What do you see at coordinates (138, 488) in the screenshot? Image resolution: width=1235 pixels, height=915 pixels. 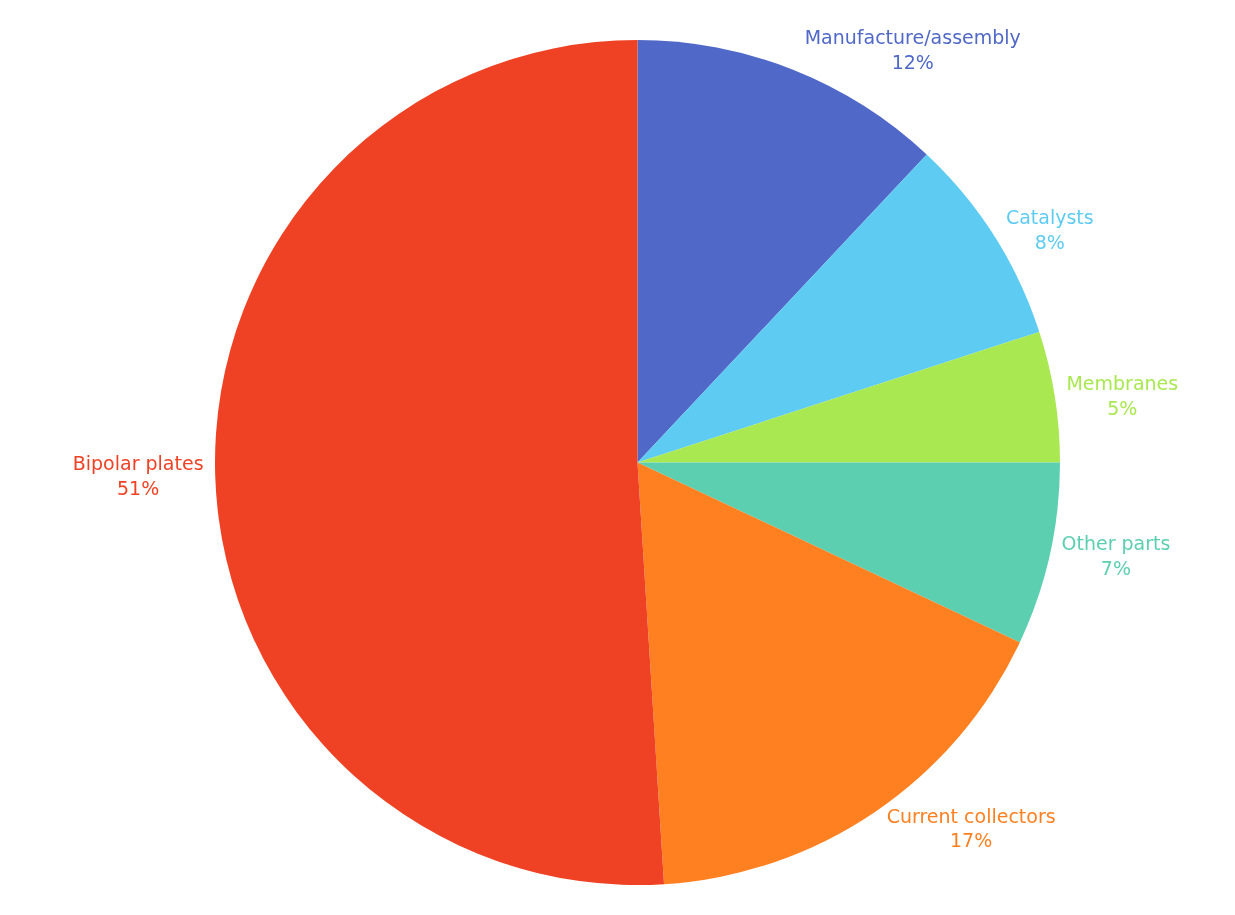 I see `data-label: 51%` at bounding box center [138, 488].